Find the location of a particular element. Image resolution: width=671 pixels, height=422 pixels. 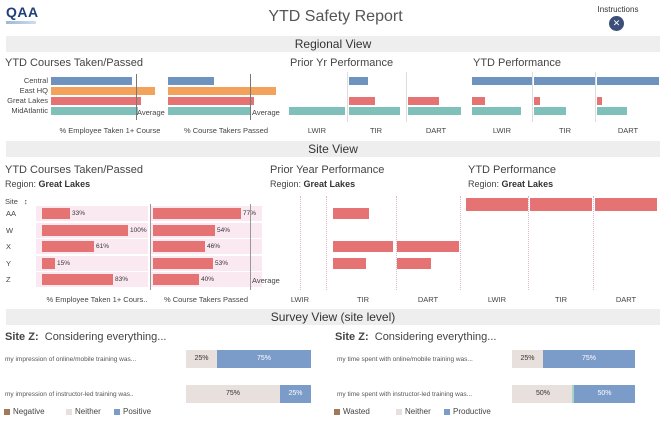

site-passed-average-label: Average is located at coordinates (266, 280).